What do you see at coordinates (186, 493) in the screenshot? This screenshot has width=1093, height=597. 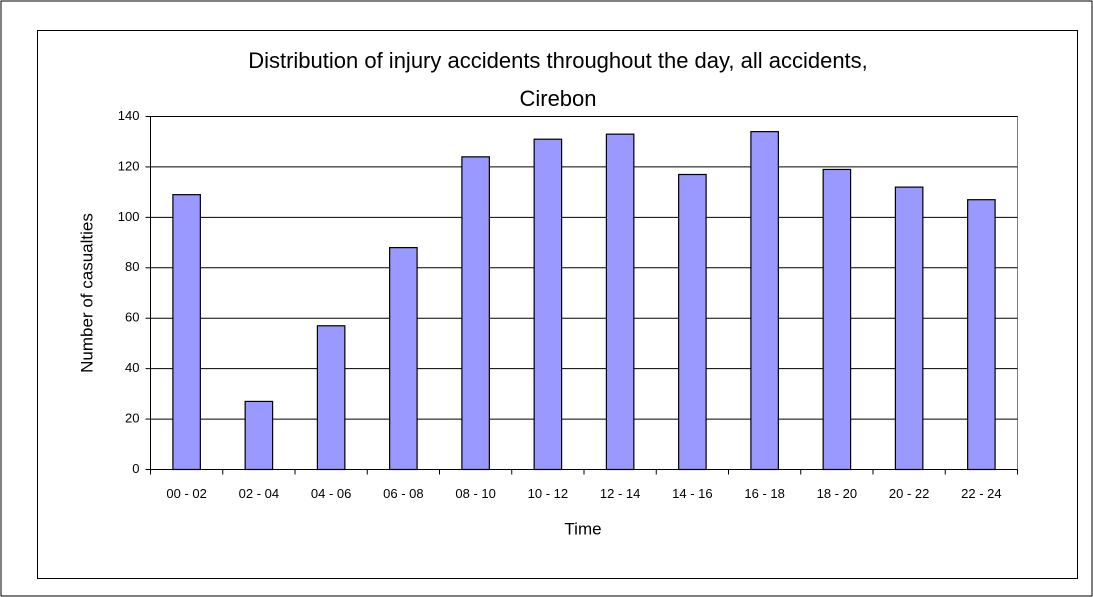 I see `x-tick-label: 00 - 02` at bounding box center [186, 493].